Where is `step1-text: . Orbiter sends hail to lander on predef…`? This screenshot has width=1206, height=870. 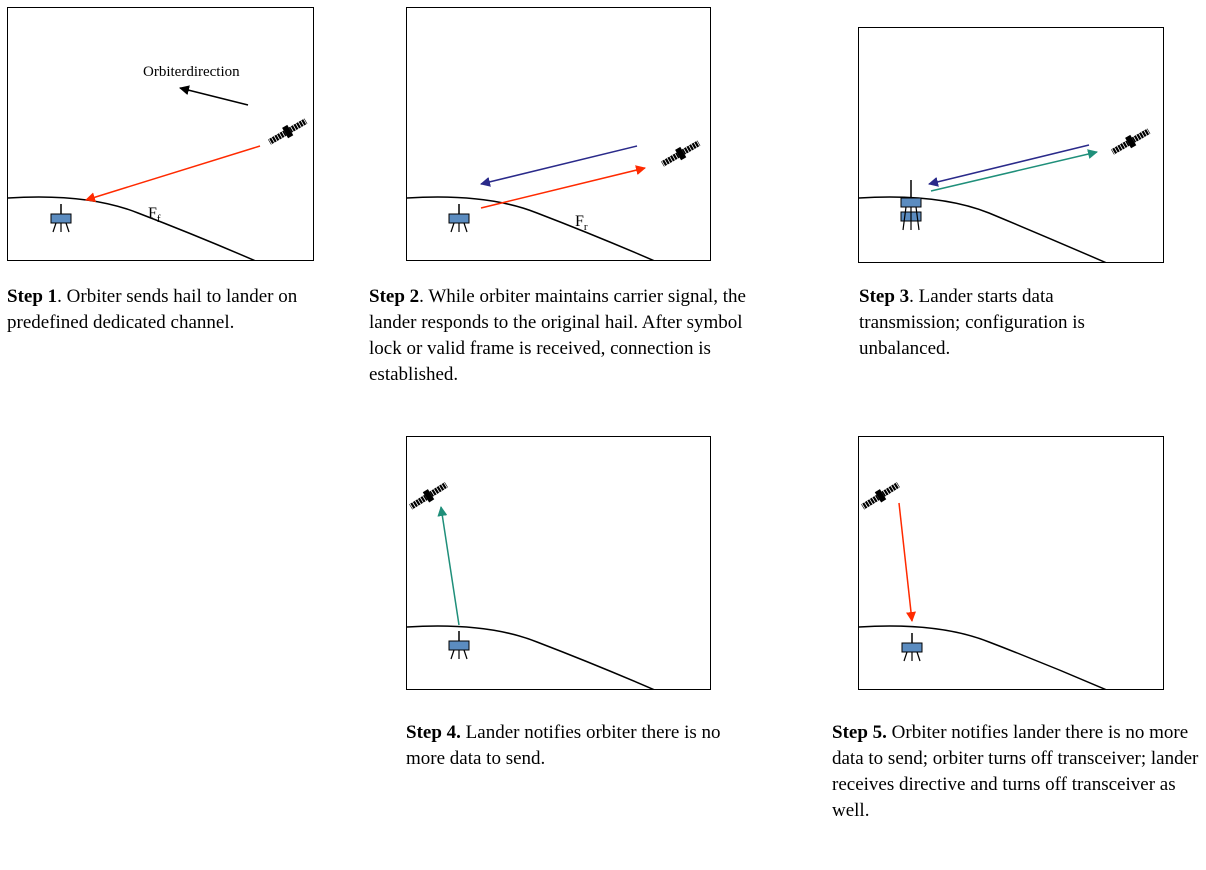 step1-text: . Orbiter sends hail to lander on predef… is located at coordinates (152, 309).